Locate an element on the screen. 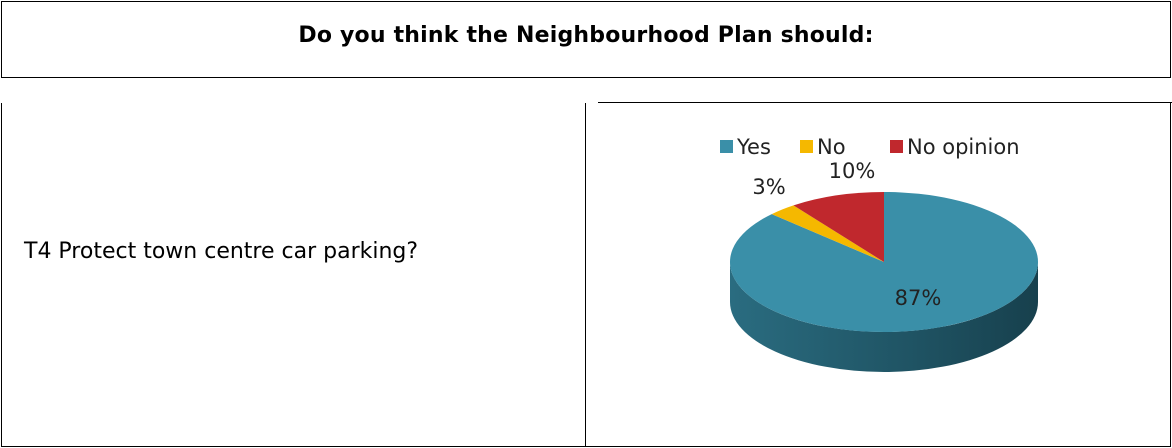 The image size is (1172, 448). pie-slice-no is located at coordinates (827, 233).